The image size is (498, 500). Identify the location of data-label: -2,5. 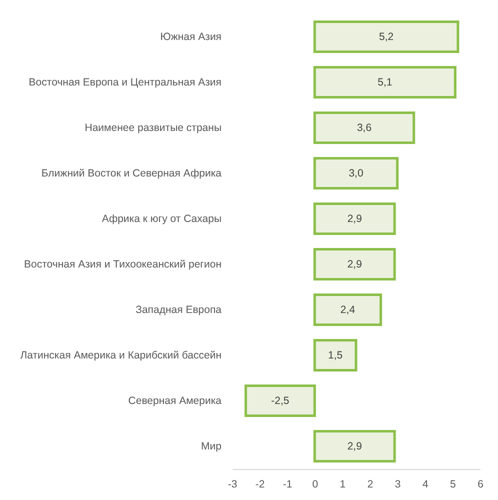
(280, 400).